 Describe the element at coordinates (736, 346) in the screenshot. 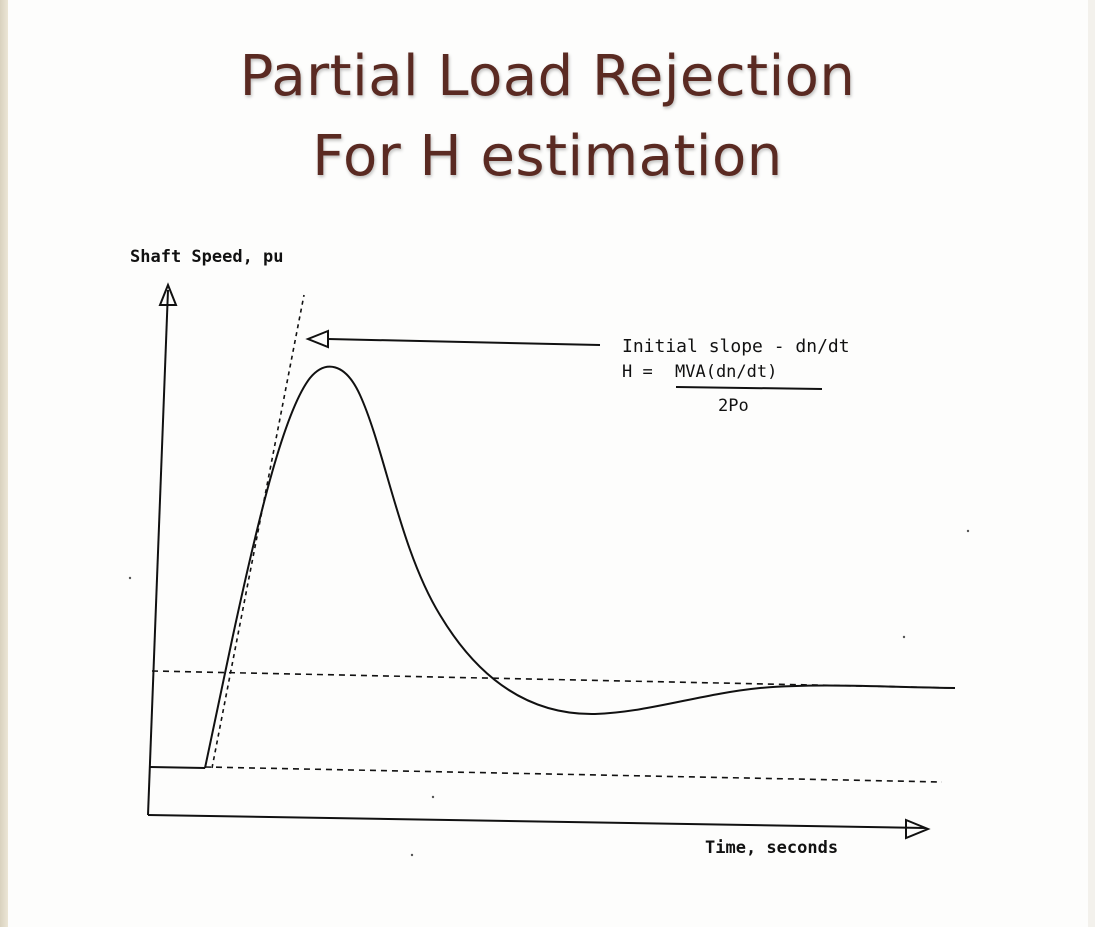

I see `initial-slope-label: Initial slope - dn/dt` at that location.